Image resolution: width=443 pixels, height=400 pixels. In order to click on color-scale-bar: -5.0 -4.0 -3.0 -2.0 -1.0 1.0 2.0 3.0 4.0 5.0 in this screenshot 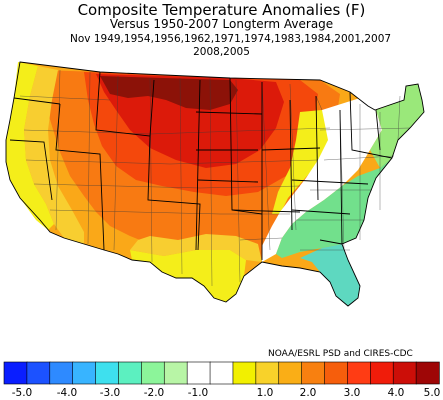, I will do `click(222, 380)`.